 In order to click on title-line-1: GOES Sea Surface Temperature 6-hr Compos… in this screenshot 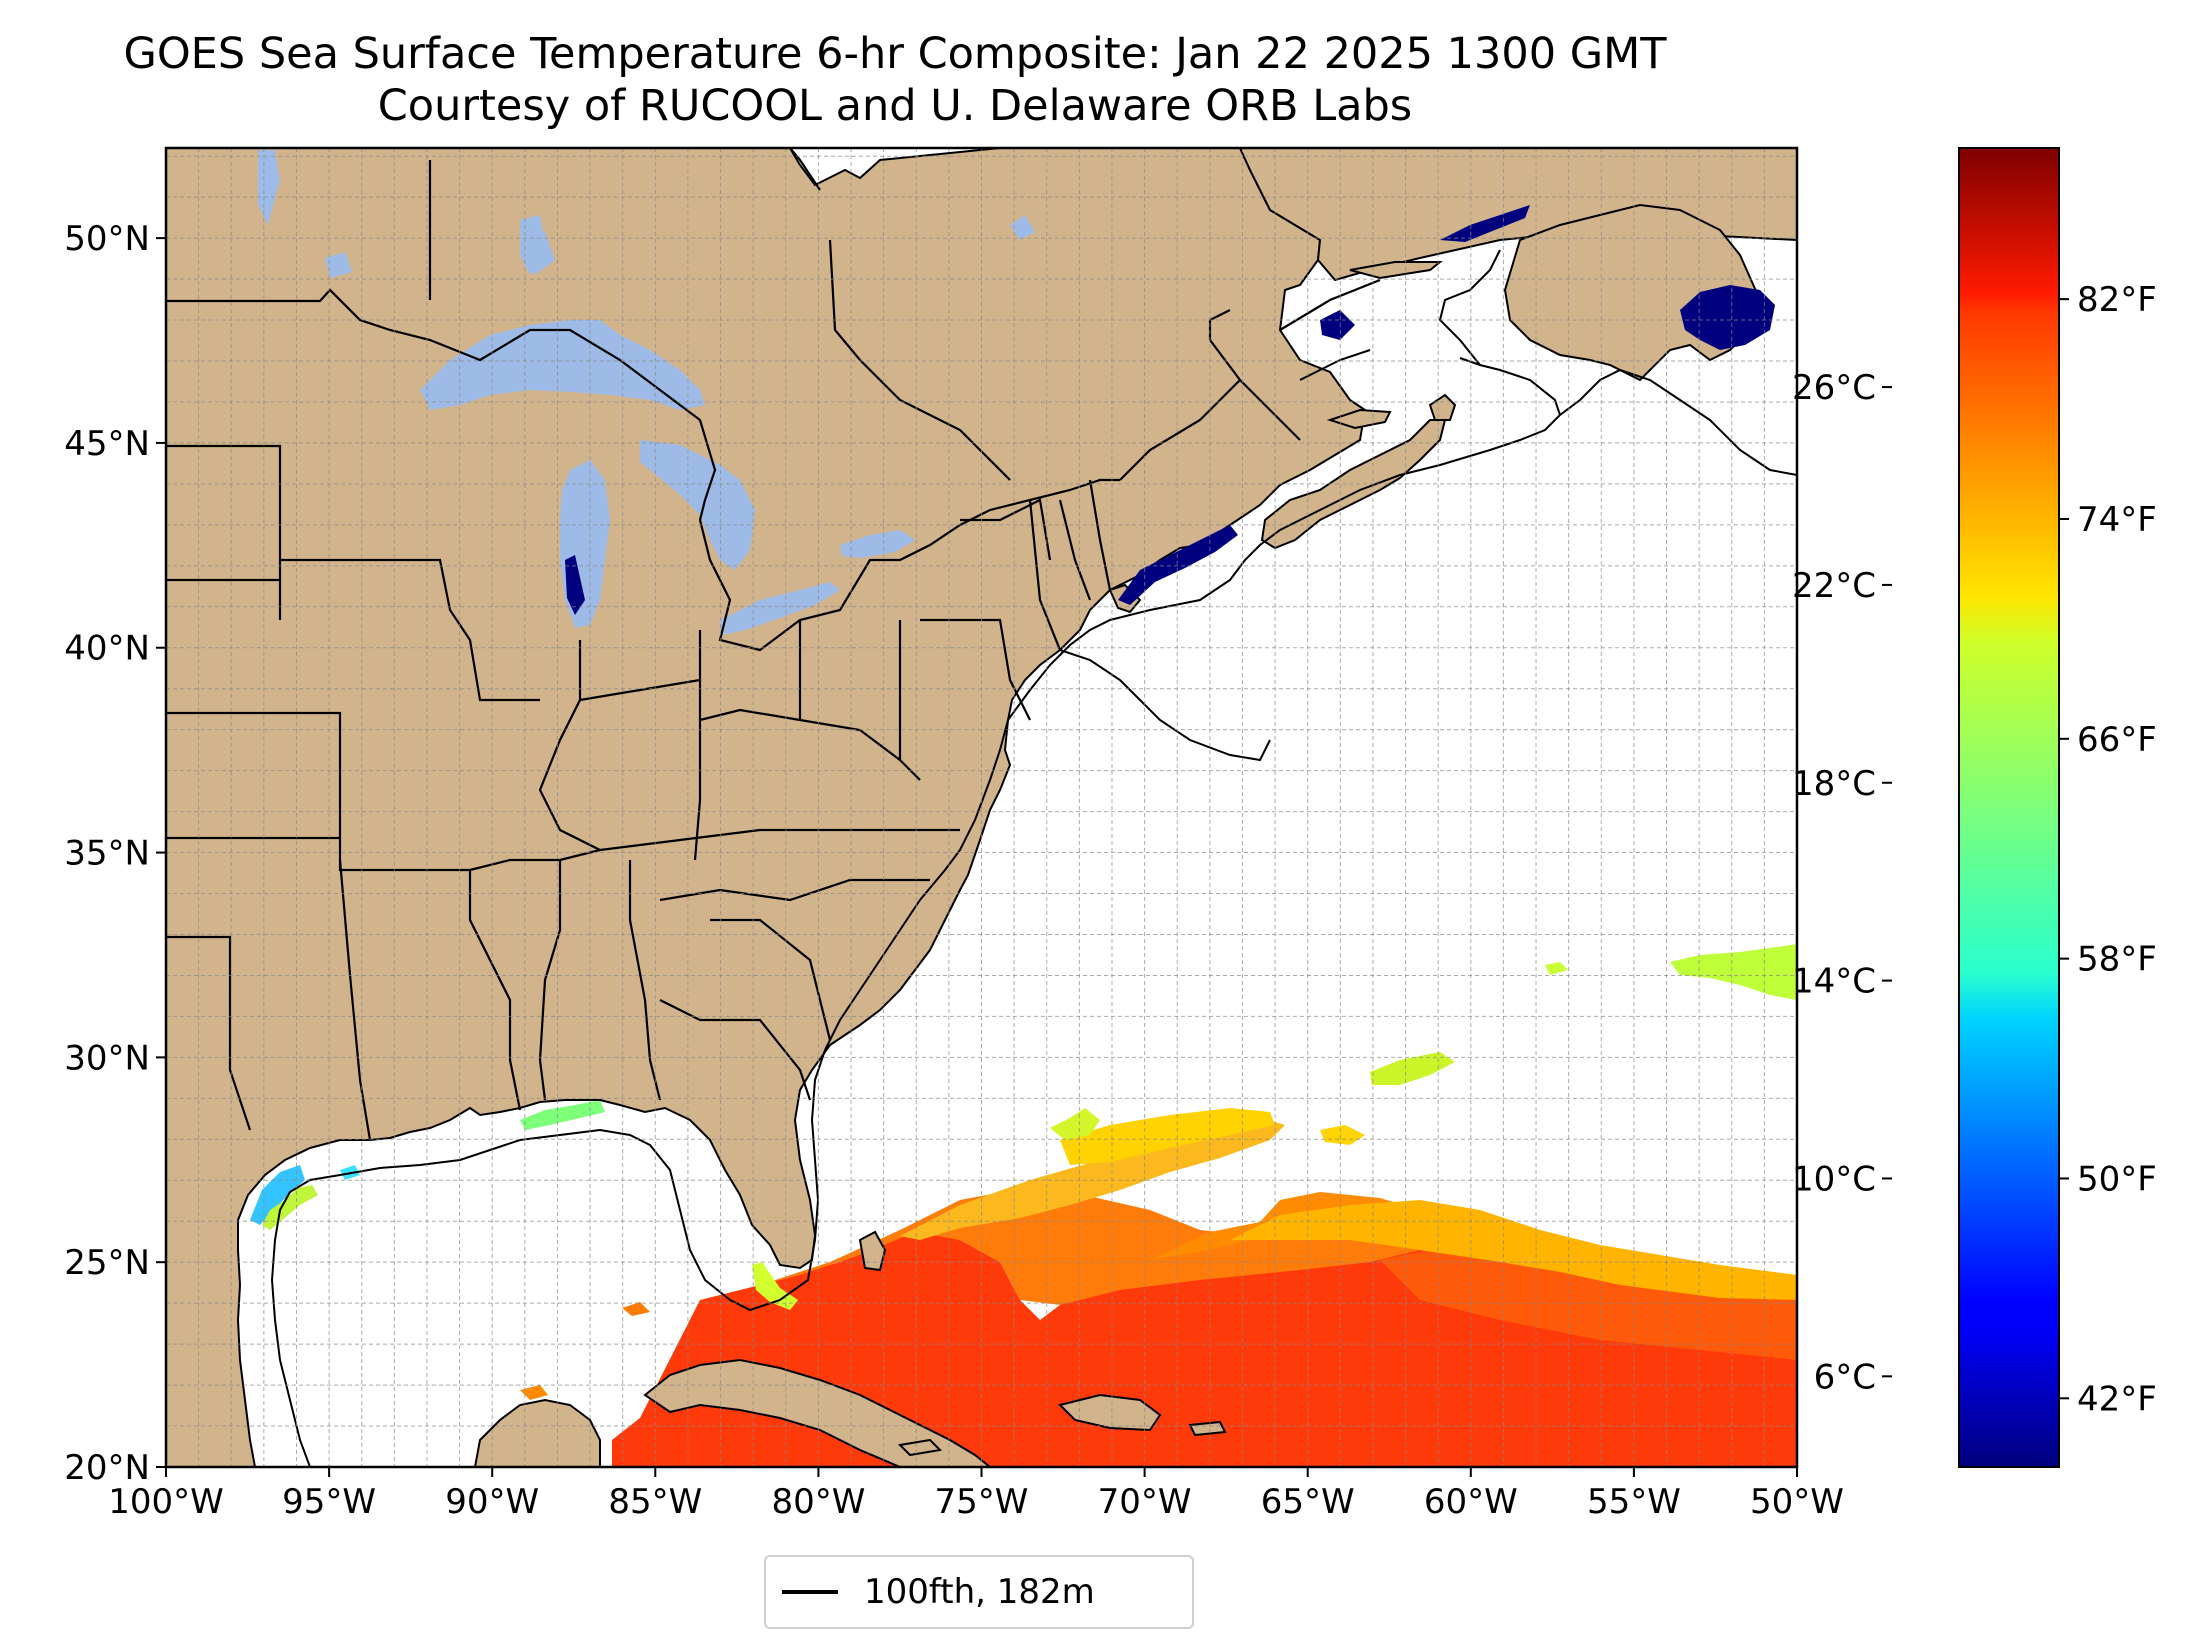, I will do `click(895, 54)`.